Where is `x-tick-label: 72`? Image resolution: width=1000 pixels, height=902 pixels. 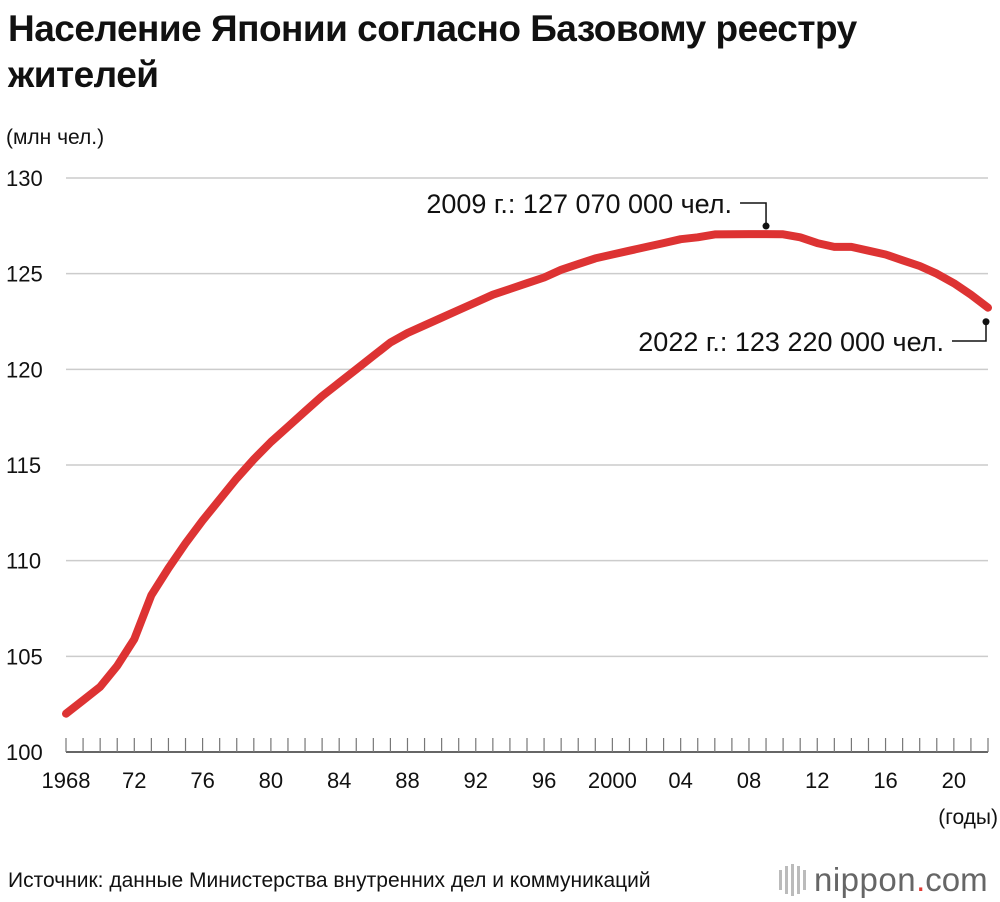 x-tick-label: 72 is located at coordinates (134, 780).